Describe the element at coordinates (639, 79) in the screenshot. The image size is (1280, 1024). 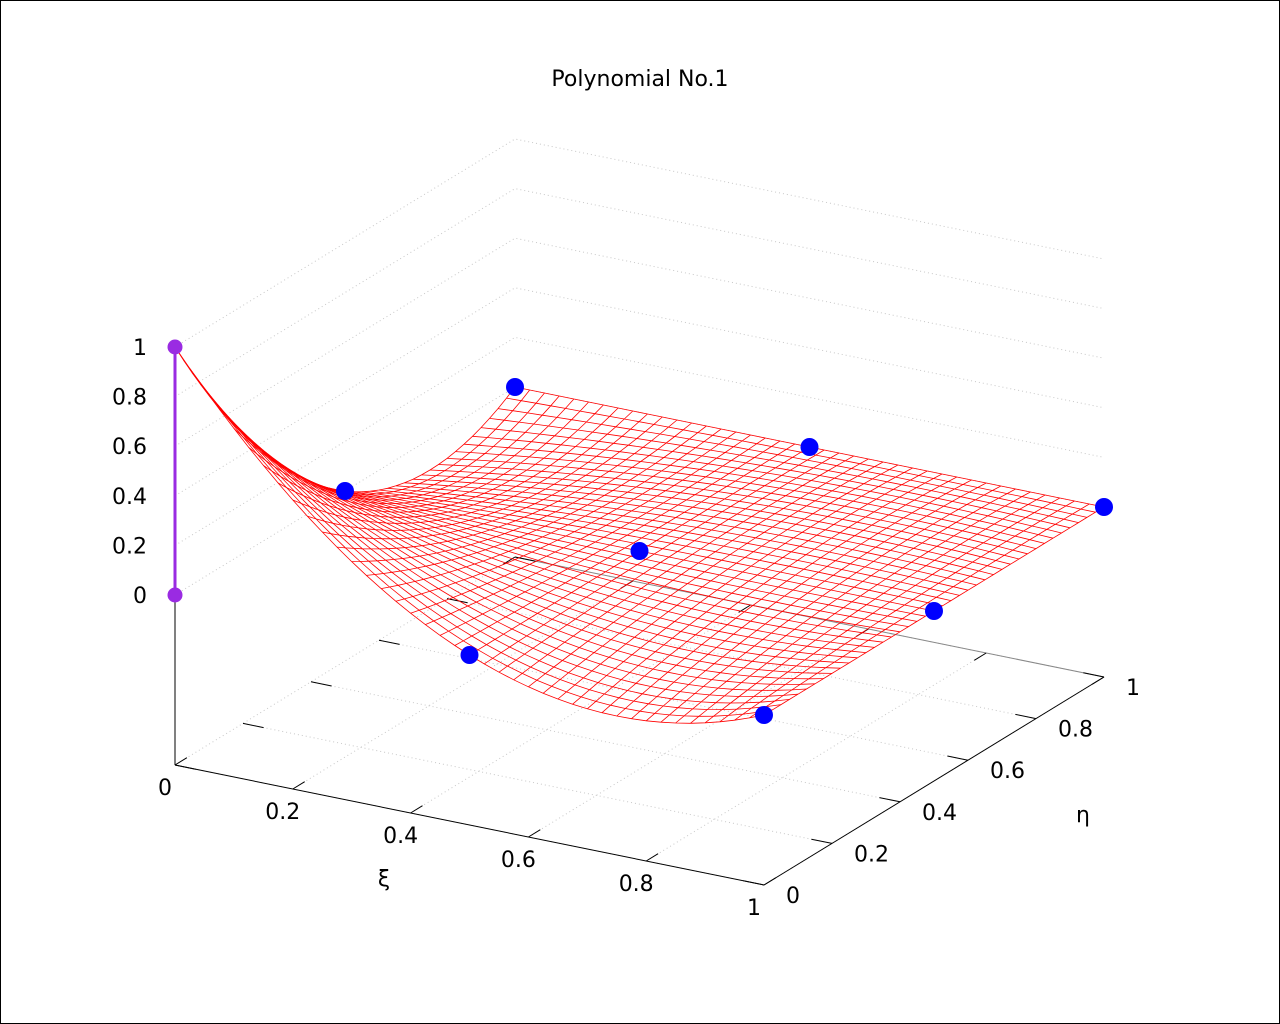
I see `chart-title: Polynomial No.1` at that location.